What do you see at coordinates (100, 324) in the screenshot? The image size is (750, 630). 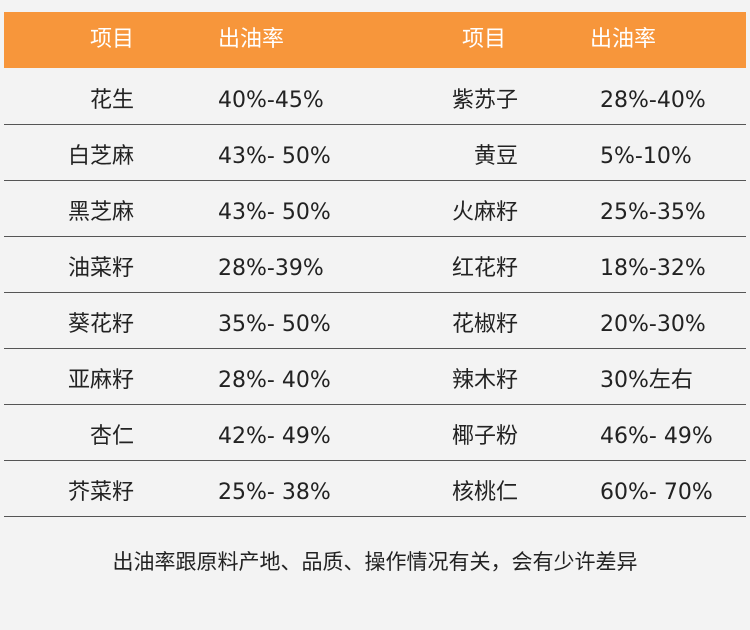 I see `item-name: 葵花籽` at bounding box center [100, 324].